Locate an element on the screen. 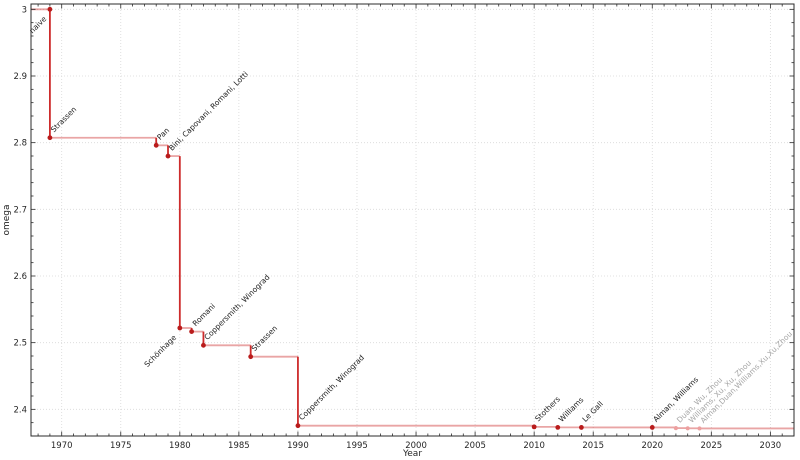 The height and width of the screenshot is (460, 800). y-tick-label: 2.4 is located at coordinates (20, 410).